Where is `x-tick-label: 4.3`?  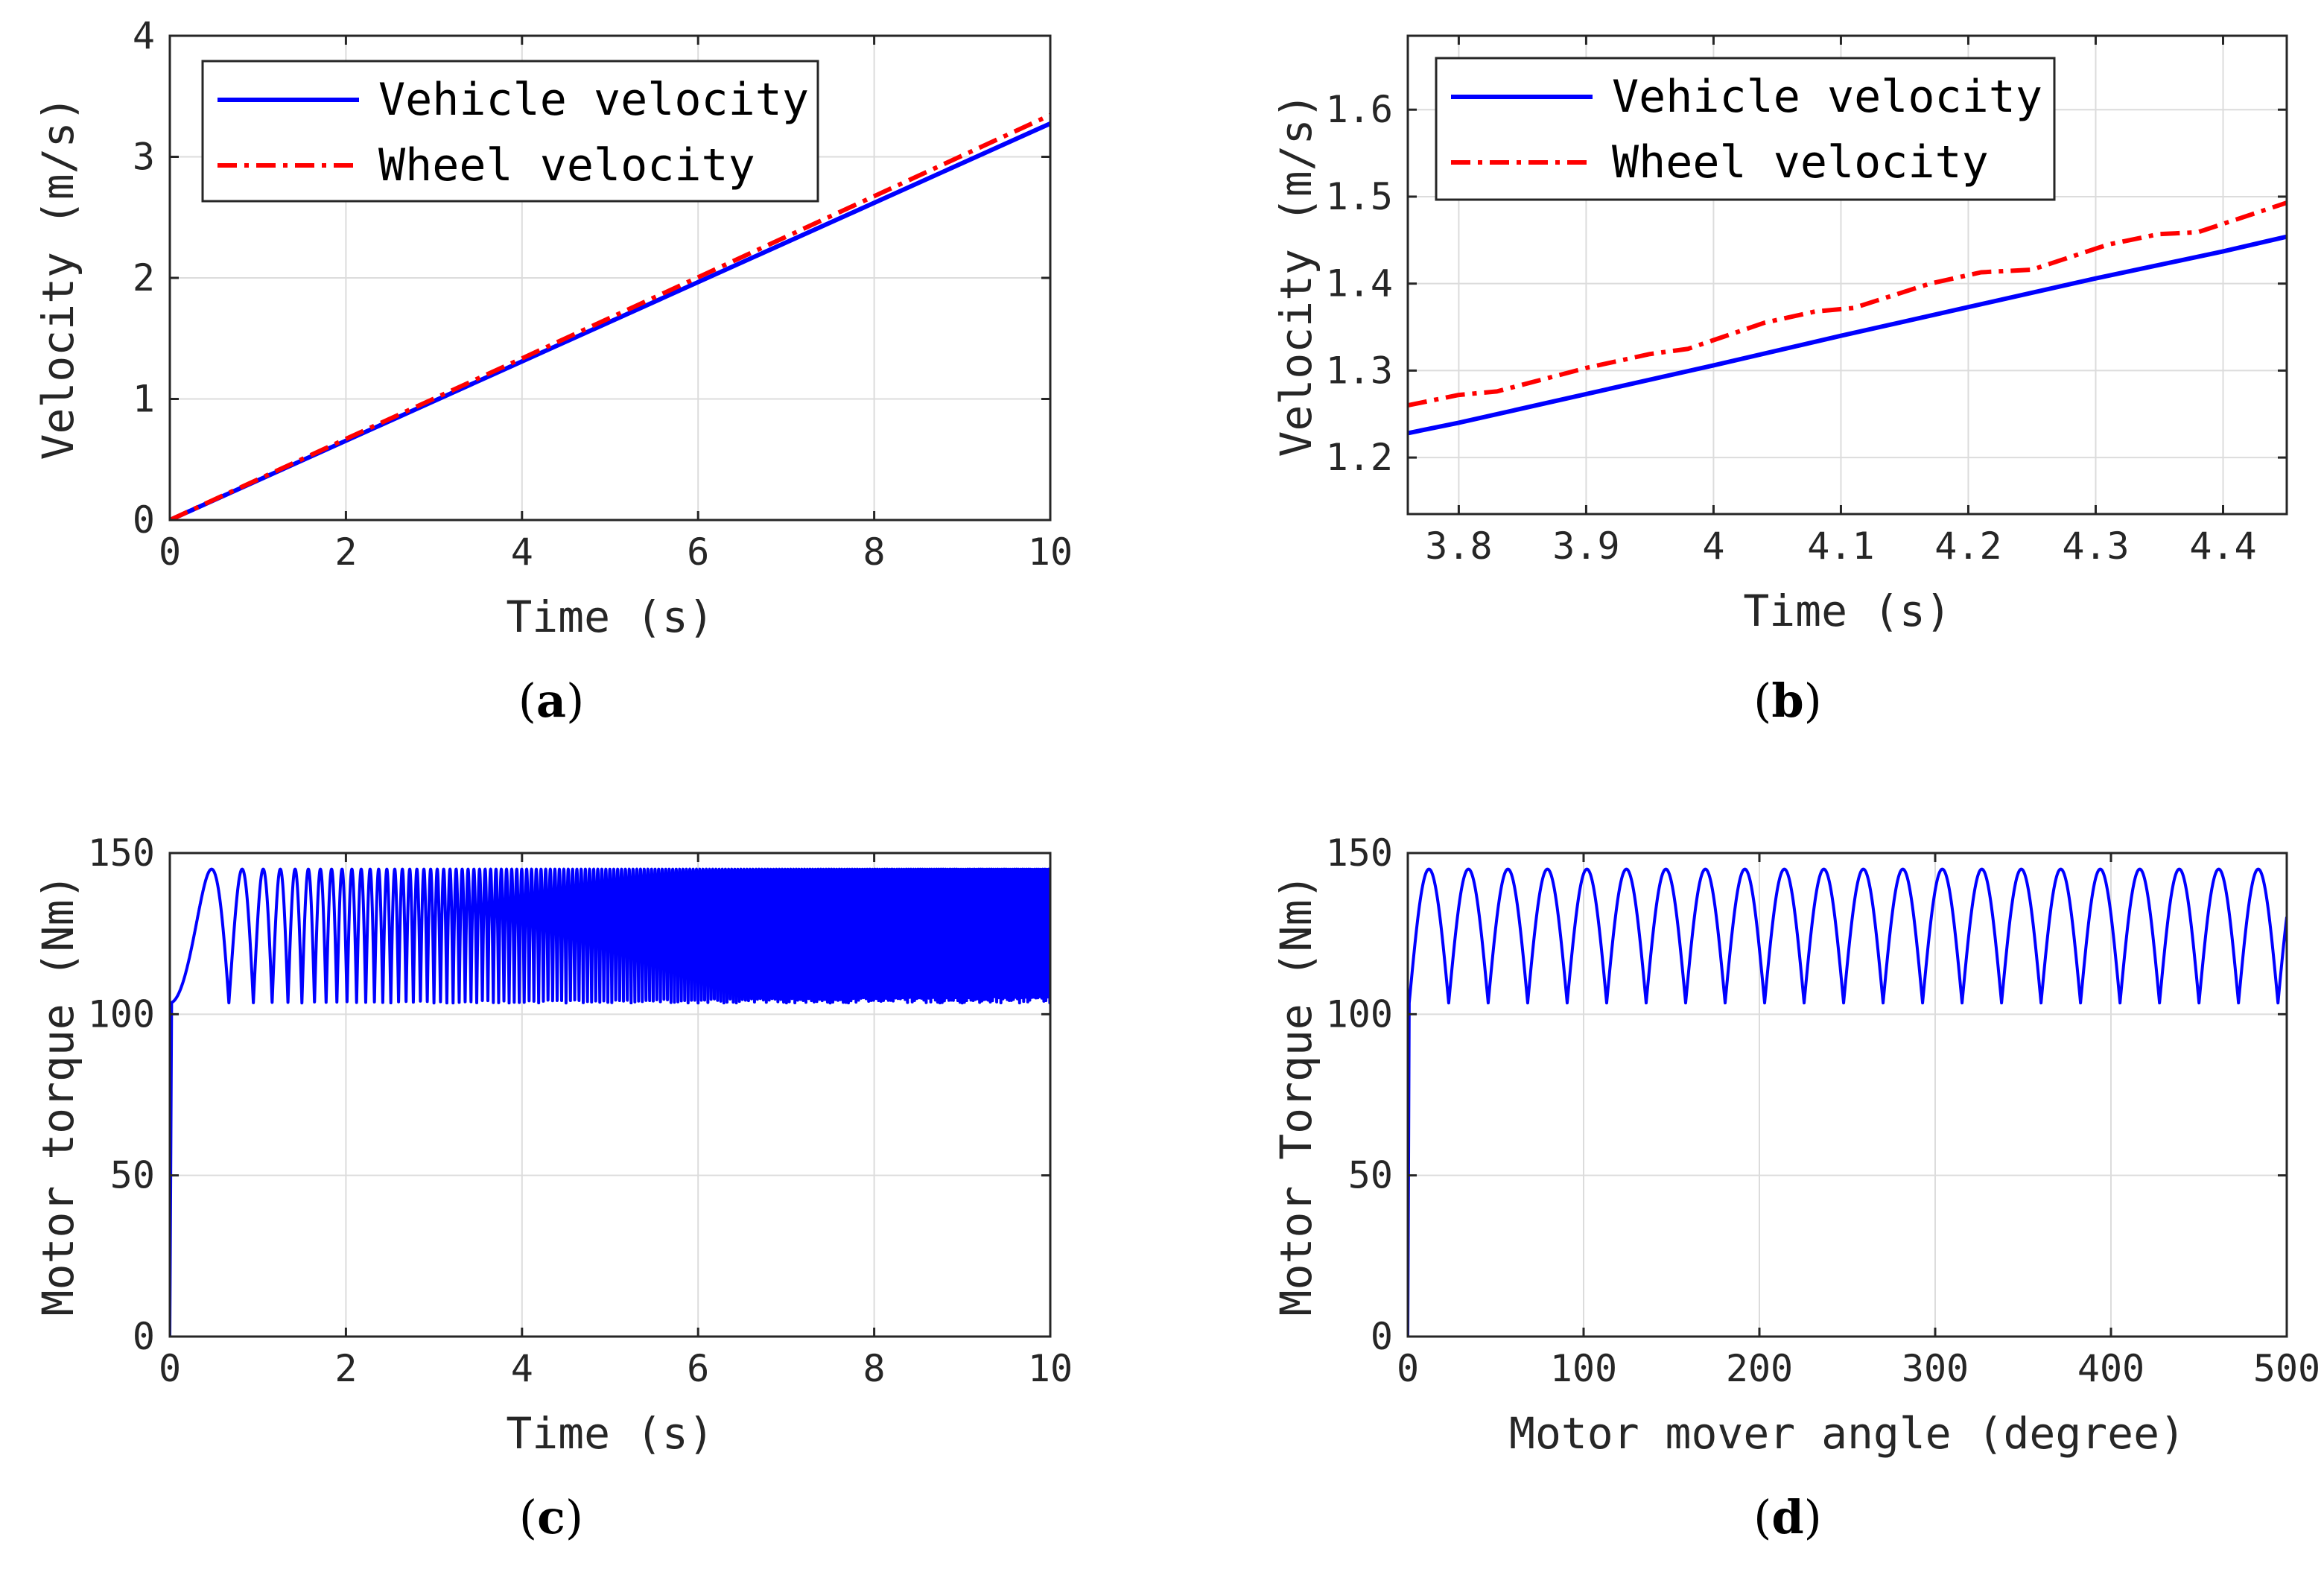 x-tick-label: 4.3 is located at coordinates (2095, 546).